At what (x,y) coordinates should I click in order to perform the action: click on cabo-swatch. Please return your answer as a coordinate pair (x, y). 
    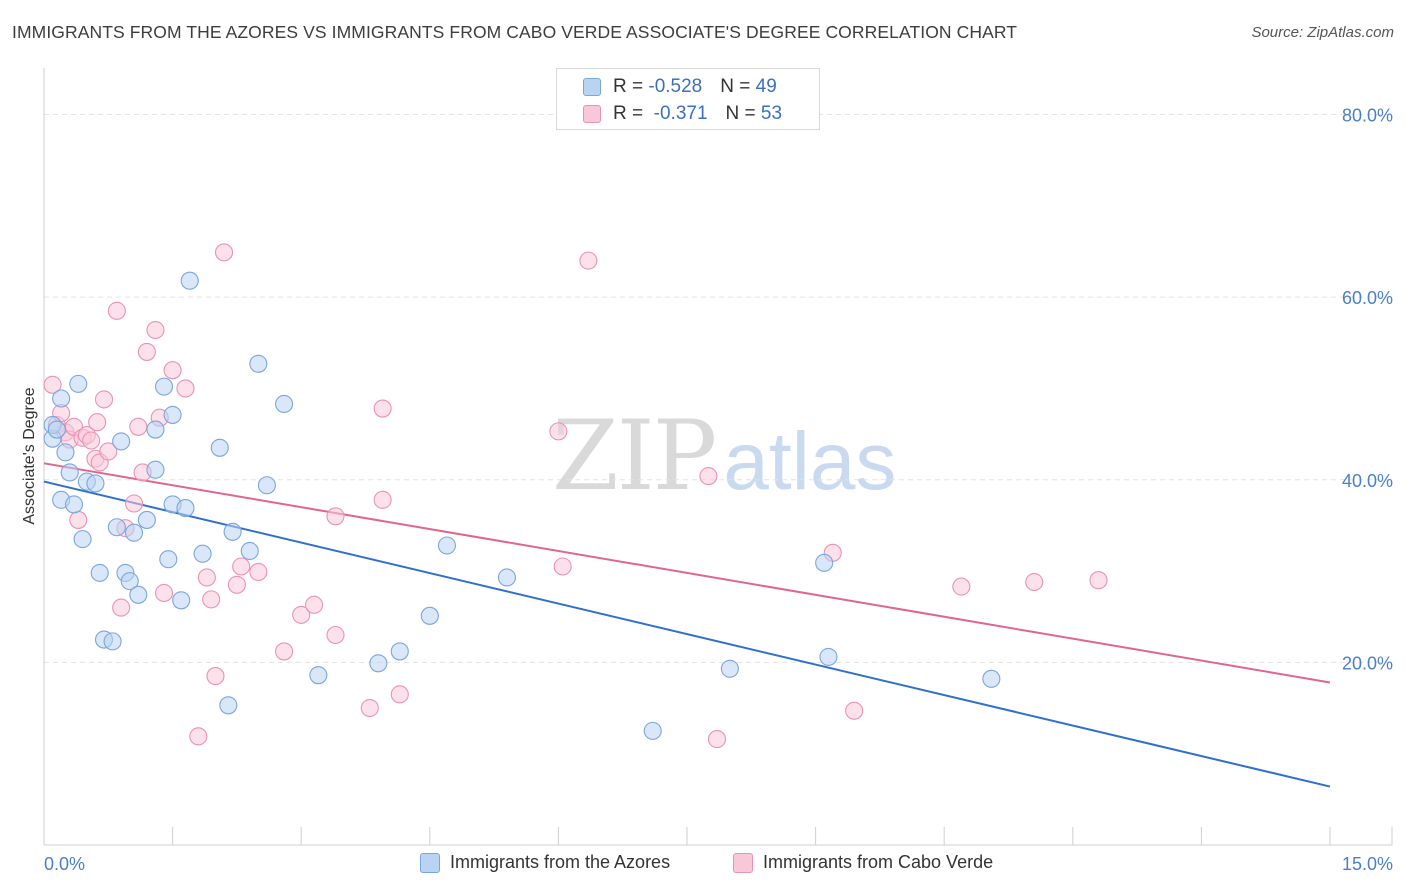
    Looking at the image, I should click on (592, 114).